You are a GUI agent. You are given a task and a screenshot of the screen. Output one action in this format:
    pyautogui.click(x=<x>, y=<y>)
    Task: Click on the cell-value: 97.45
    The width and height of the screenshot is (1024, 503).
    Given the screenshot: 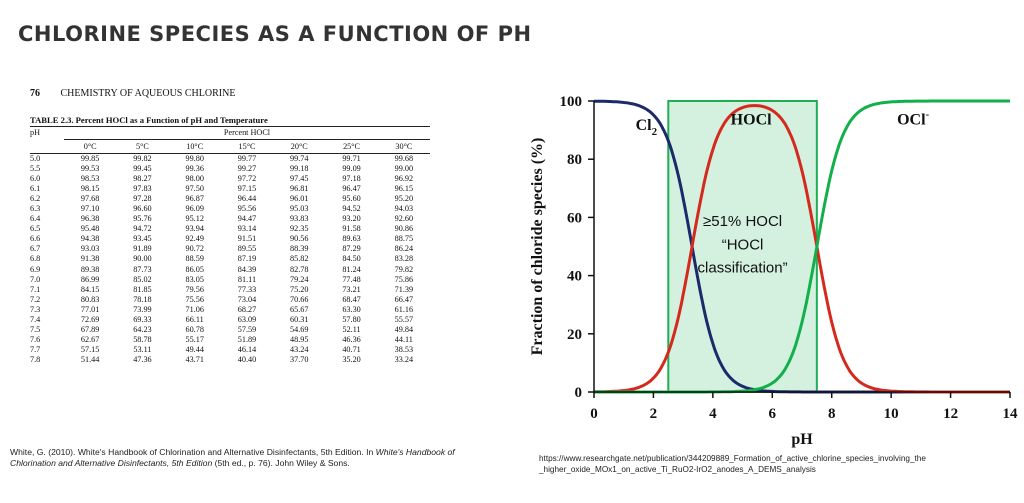 What is the action you would take?
    pyautogui.click(x=299, y=179)
    